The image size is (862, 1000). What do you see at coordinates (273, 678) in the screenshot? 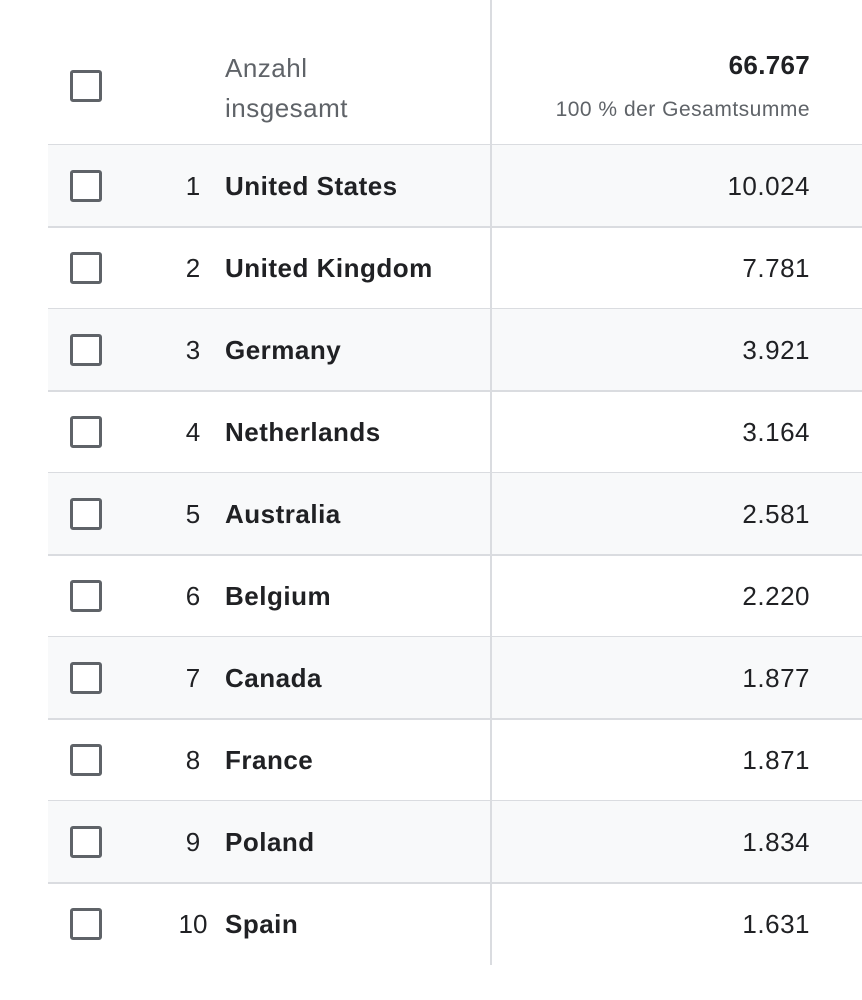
I see `row-country: Canada` at bounding box center [273, 678].